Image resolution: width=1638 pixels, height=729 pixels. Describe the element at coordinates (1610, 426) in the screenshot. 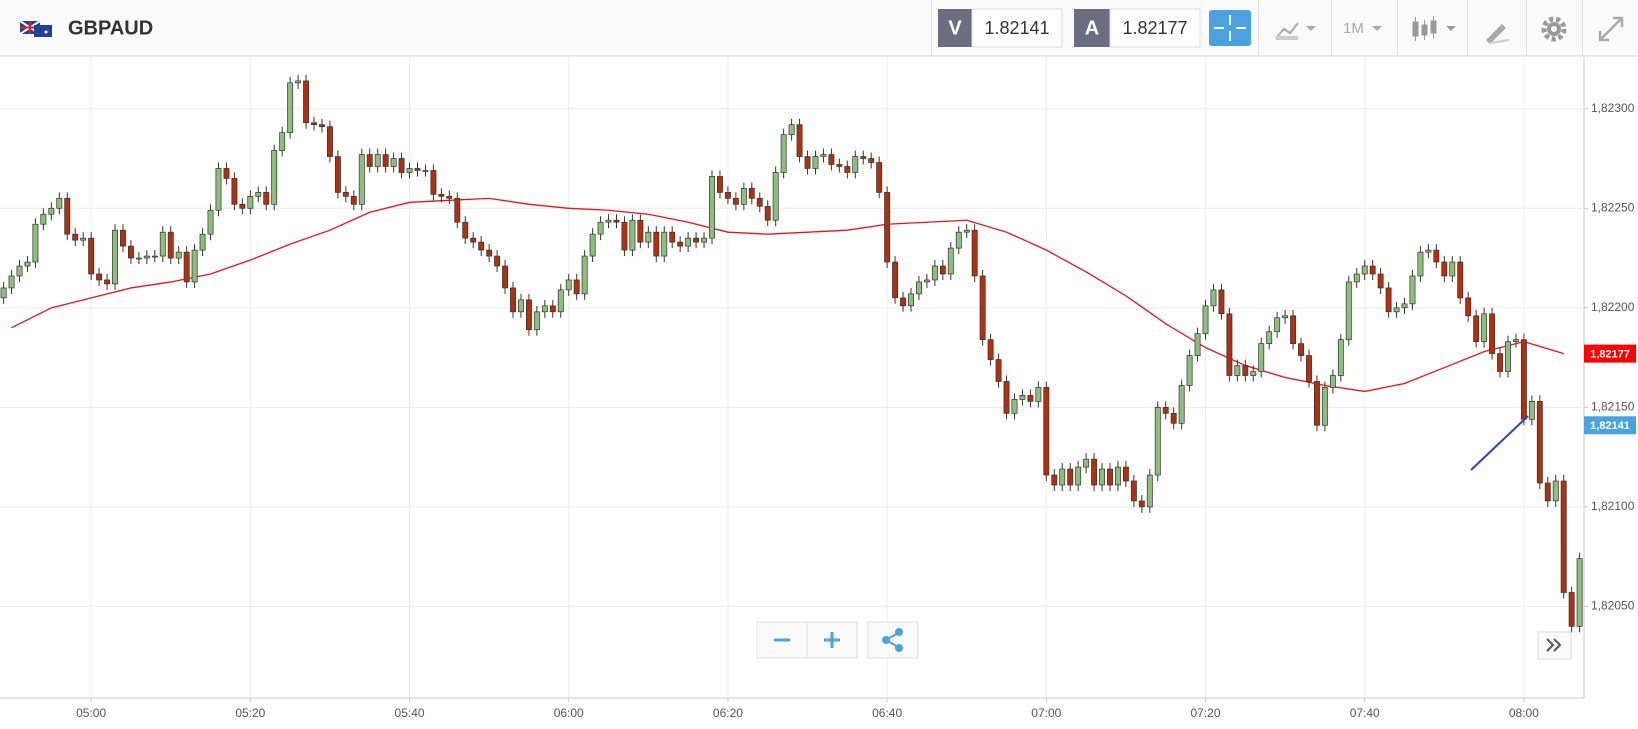

I see `price-tag-label: 1,82141` at that location.